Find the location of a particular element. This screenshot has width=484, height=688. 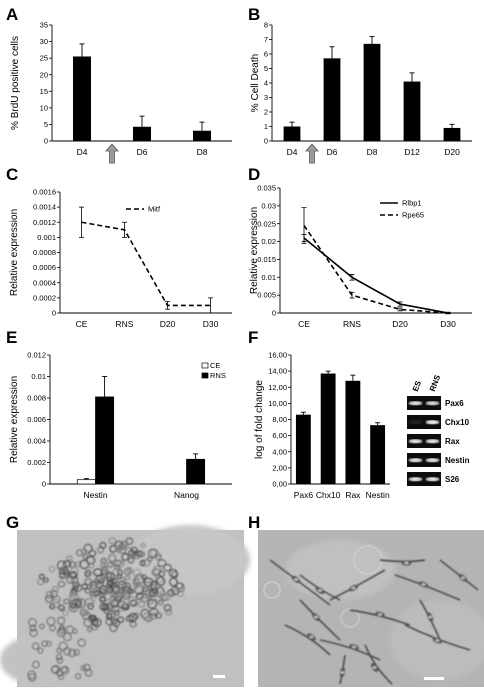

chart-f-bar-chx10 is located at coordinates (328, 428).